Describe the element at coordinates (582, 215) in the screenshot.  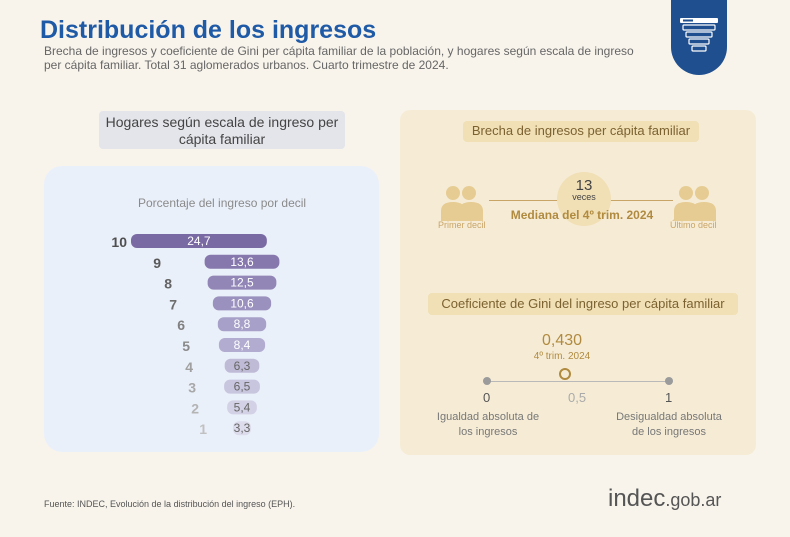
I see `brecha-caption: Mediana del 4º trim. 2024` at that location.